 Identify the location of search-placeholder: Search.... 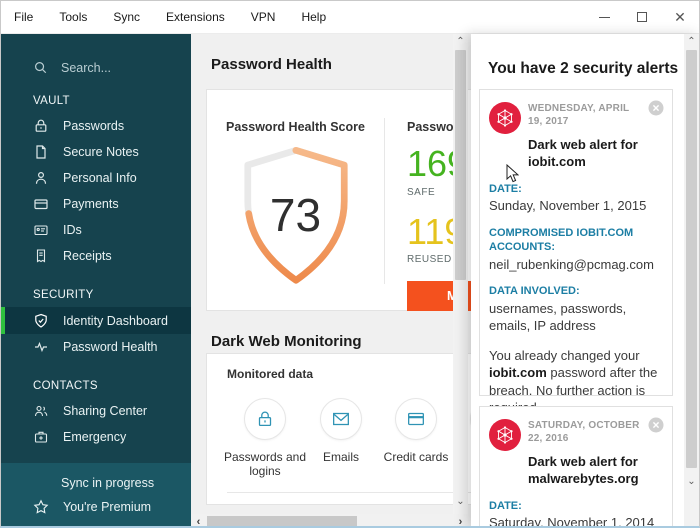
(86, 67).